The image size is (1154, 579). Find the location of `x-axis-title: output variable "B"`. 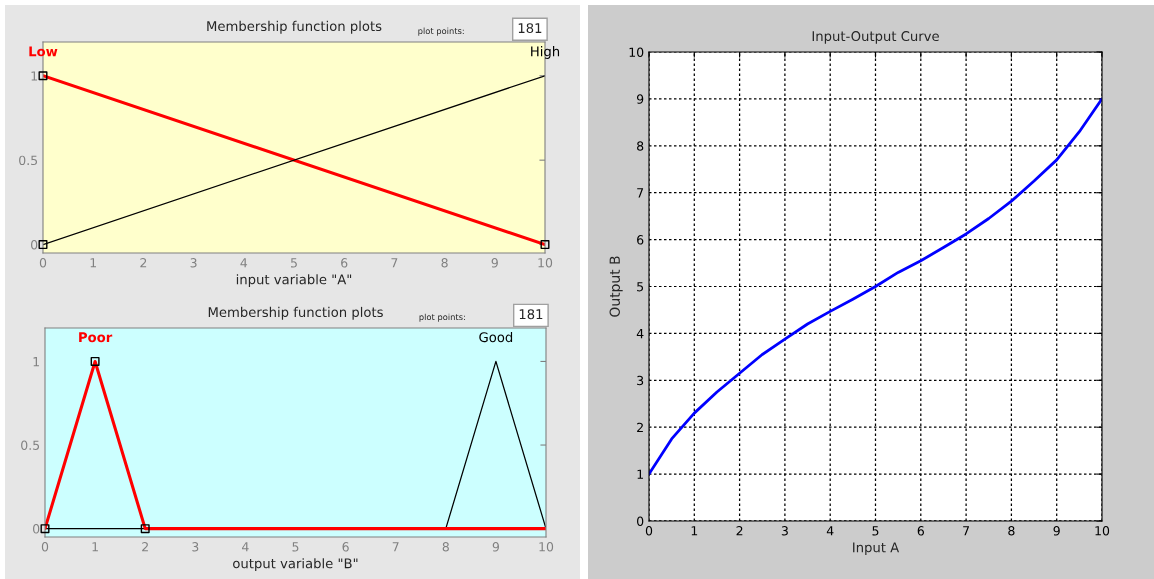

x-axis-title: output variable "B" is located at coordinates (295, 564).